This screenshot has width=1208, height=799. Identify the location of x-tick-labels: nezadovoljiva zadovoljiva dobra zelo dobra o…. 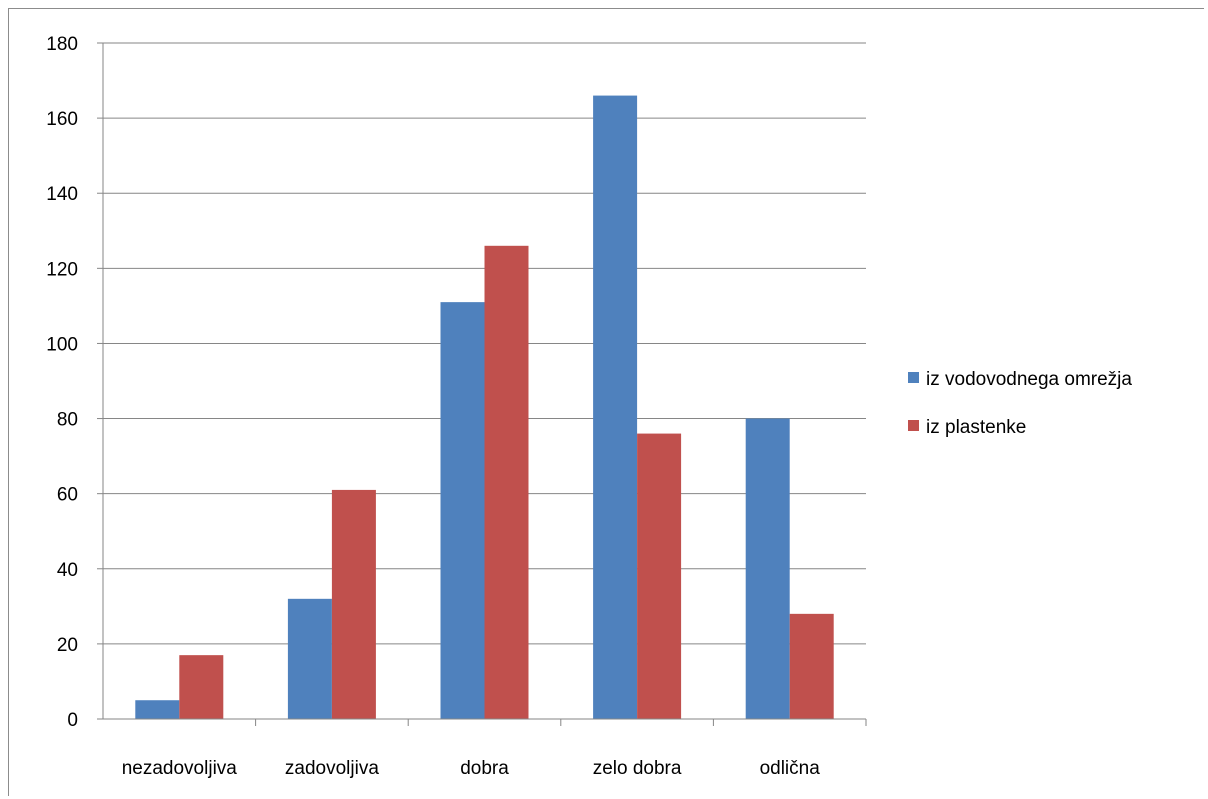
(471, 768).